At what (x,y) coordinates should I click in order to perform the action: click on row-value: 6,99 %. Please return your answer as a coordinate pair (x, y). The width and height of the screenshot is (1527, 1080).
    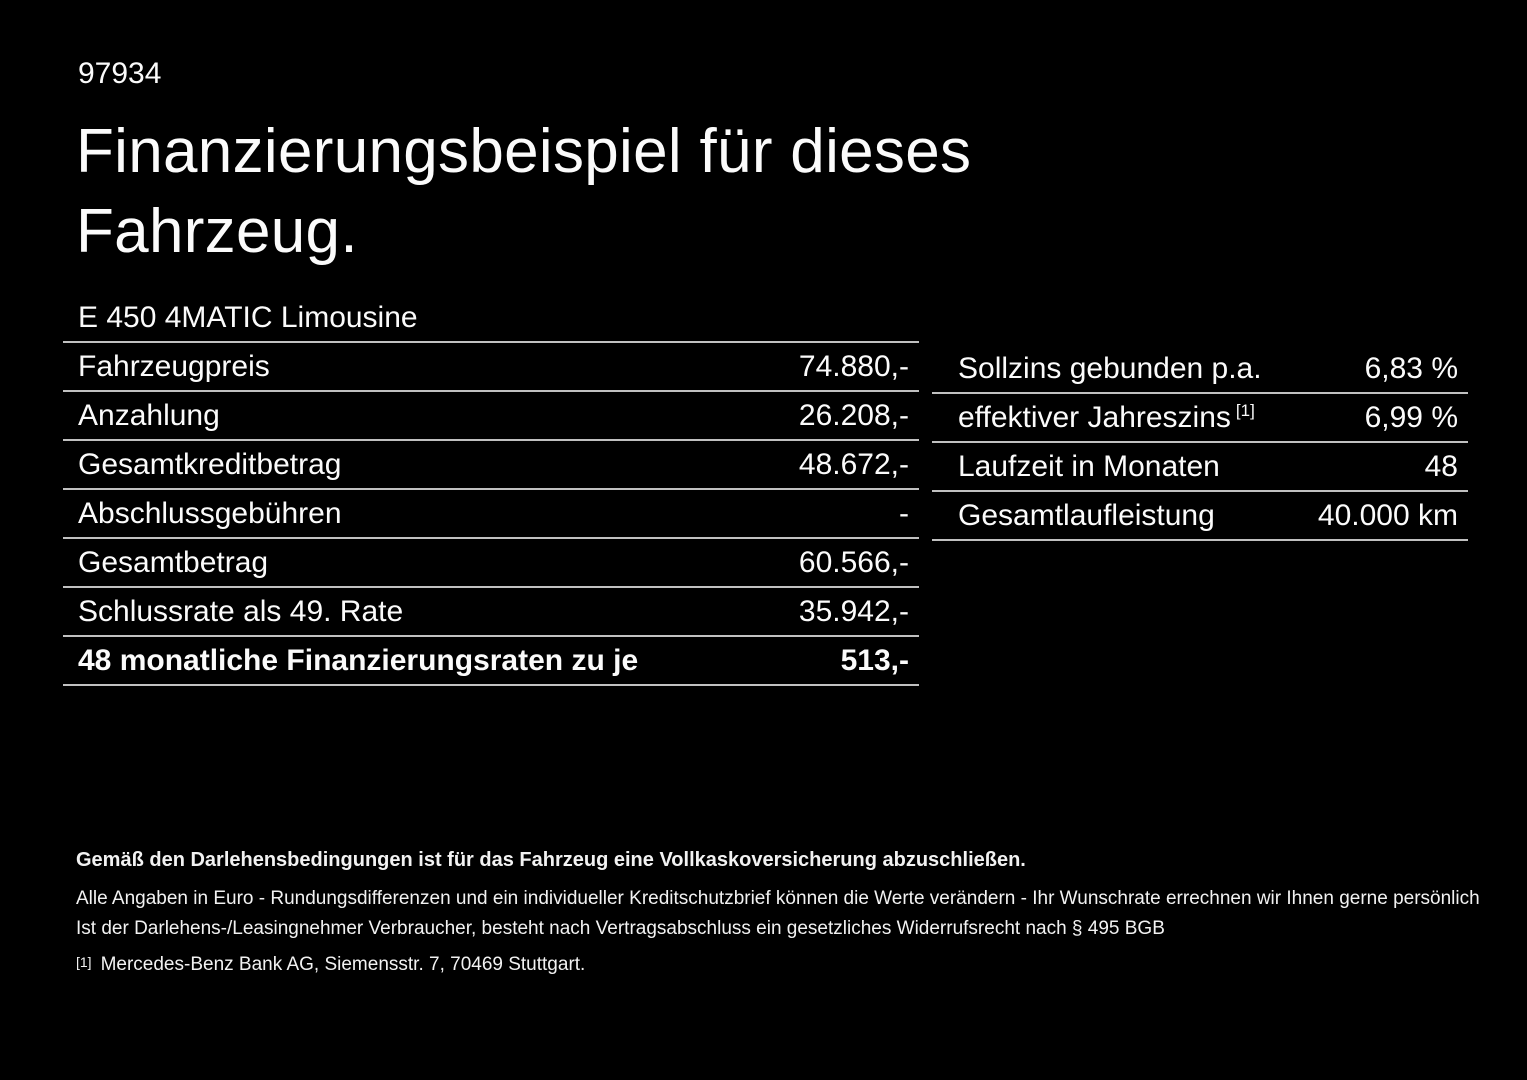
    Looking at the image, I should click on (1411, 417).